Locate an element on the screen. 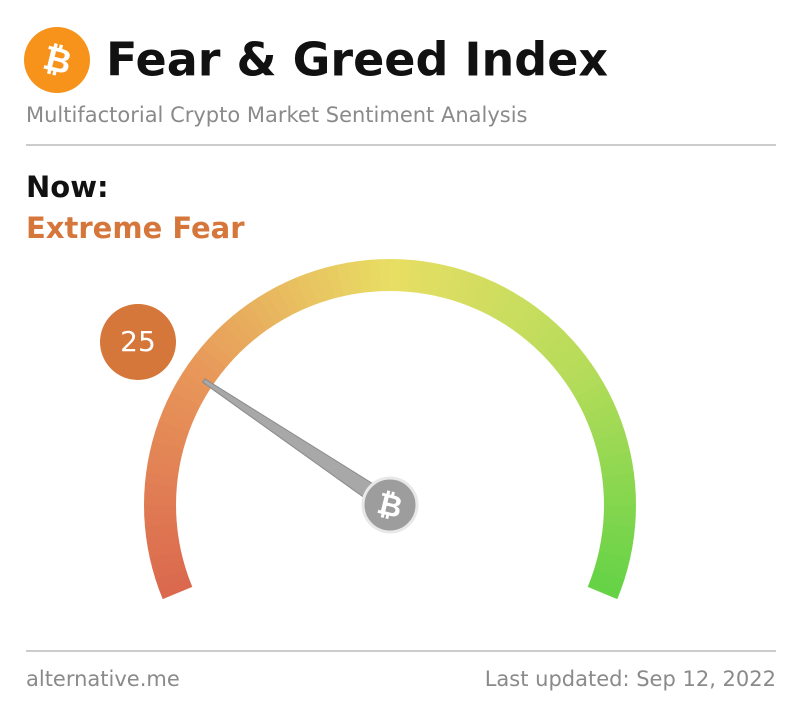 This screenshot has height=719, width=800. value-badge is located at coordinates (138, 342).